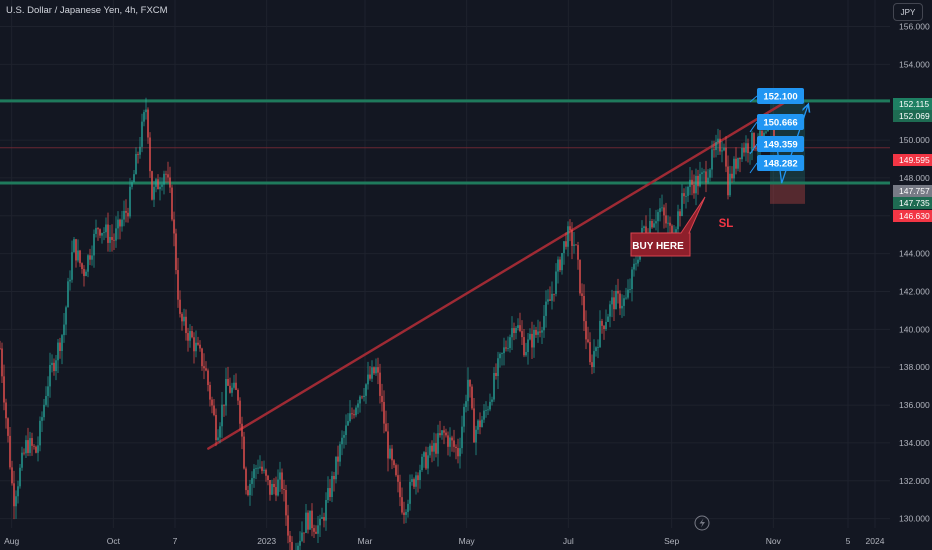 This screenshot has width=932, height=550. What do you see at coordinates (914, 292) in the screenshot?
I see `y-tick-label: 142.000` at bounding box center [914, 292].